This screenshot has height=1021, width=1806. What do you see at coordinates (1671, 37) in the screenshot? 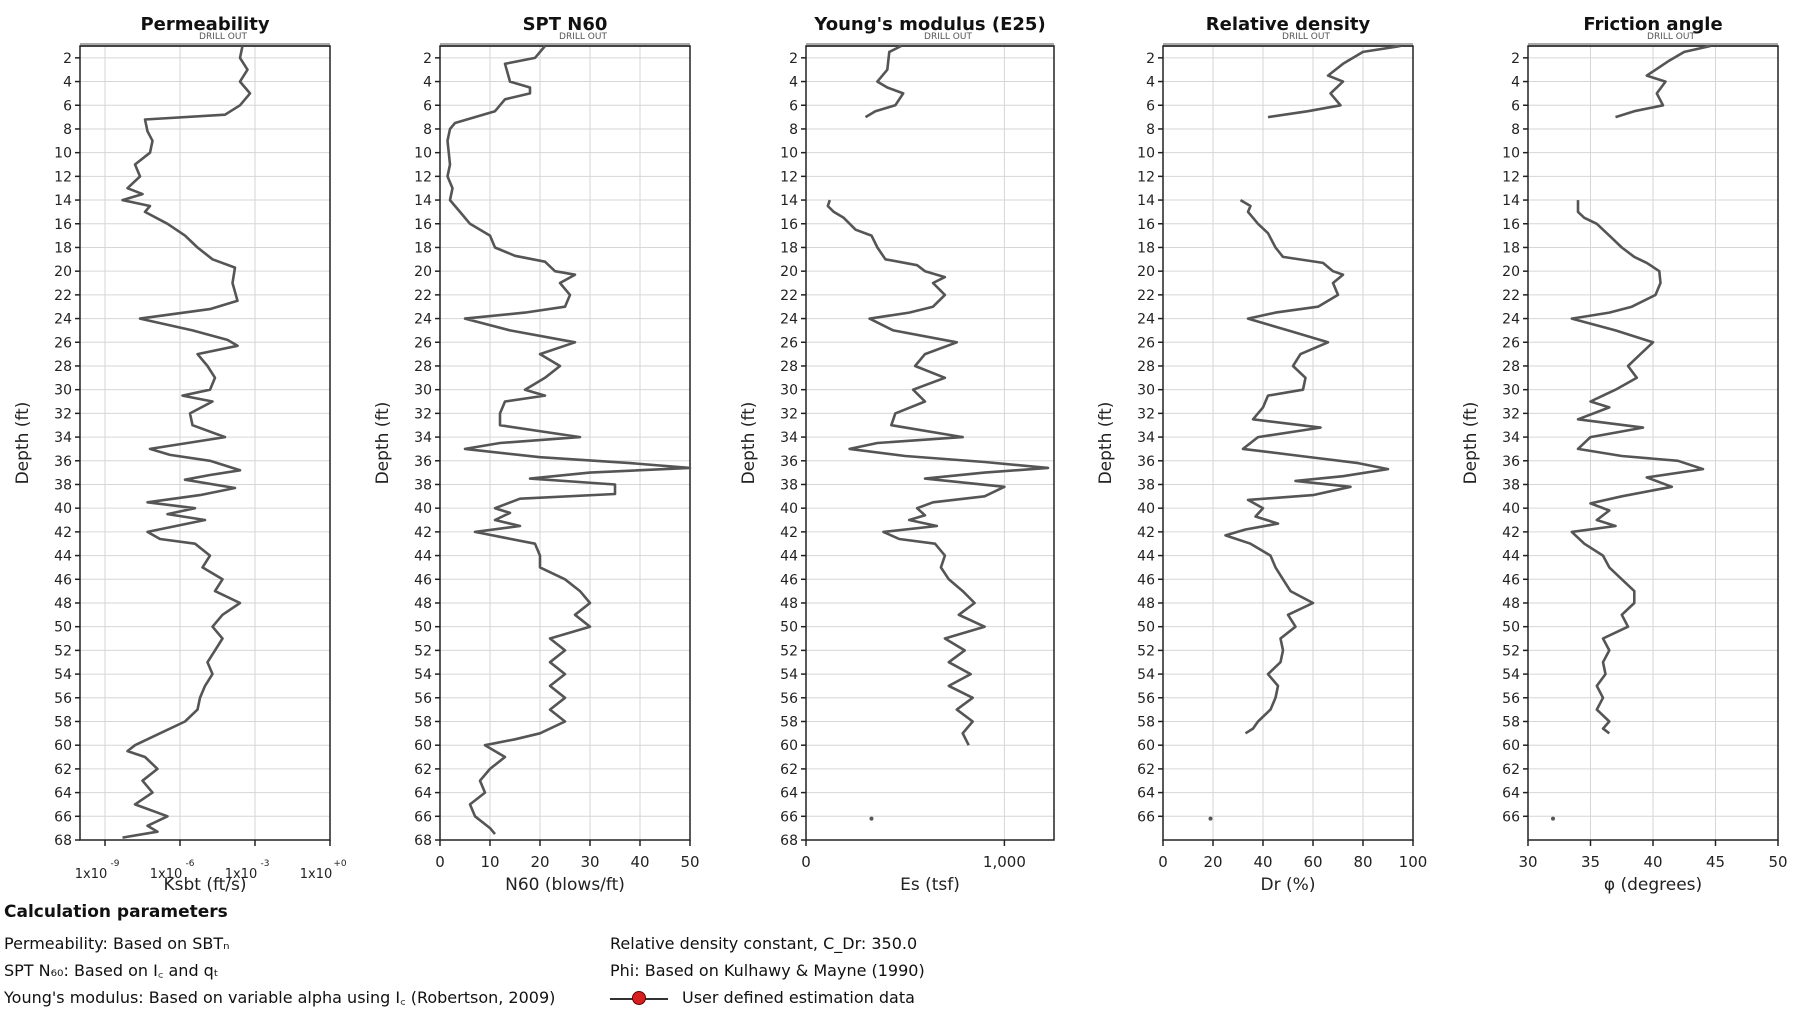
I see `chart-5-drill-out-label: DRILL OUT` at bounding box center [1671, 37].